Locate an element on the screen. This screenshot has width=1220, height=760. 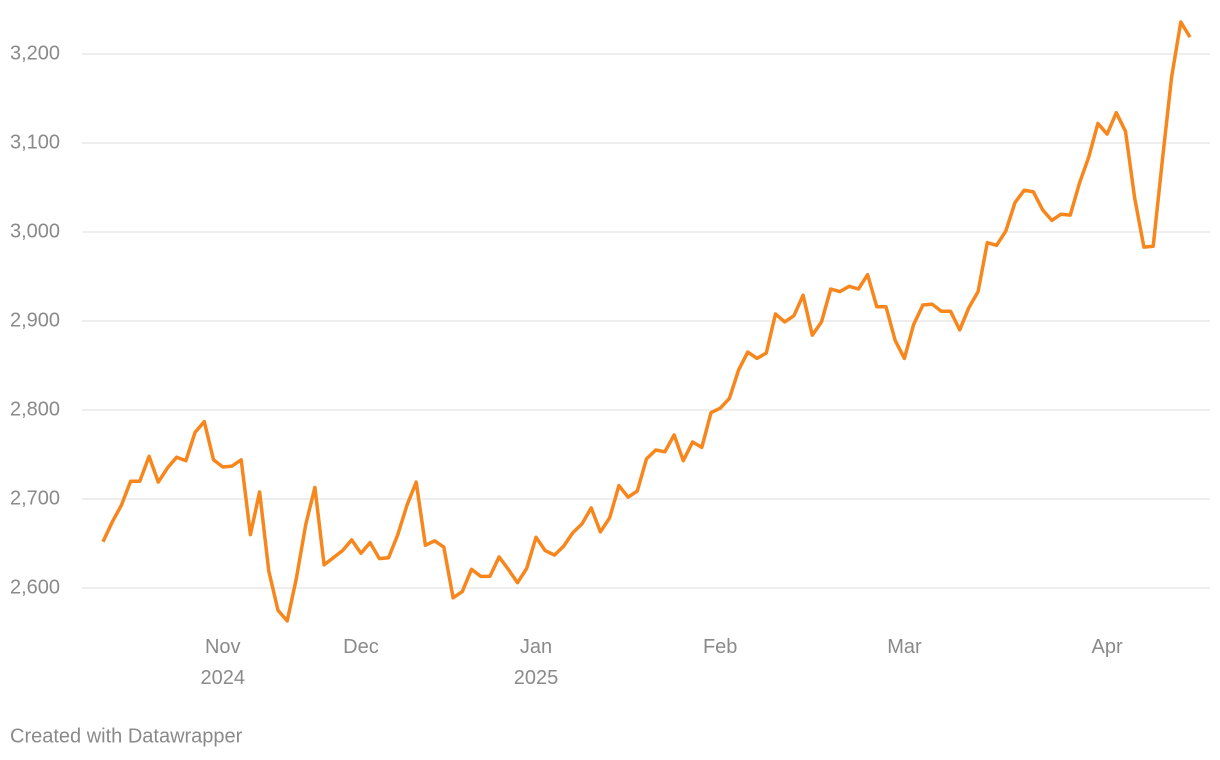
x-tick-label: Dec is located at coordinates (361, 647).